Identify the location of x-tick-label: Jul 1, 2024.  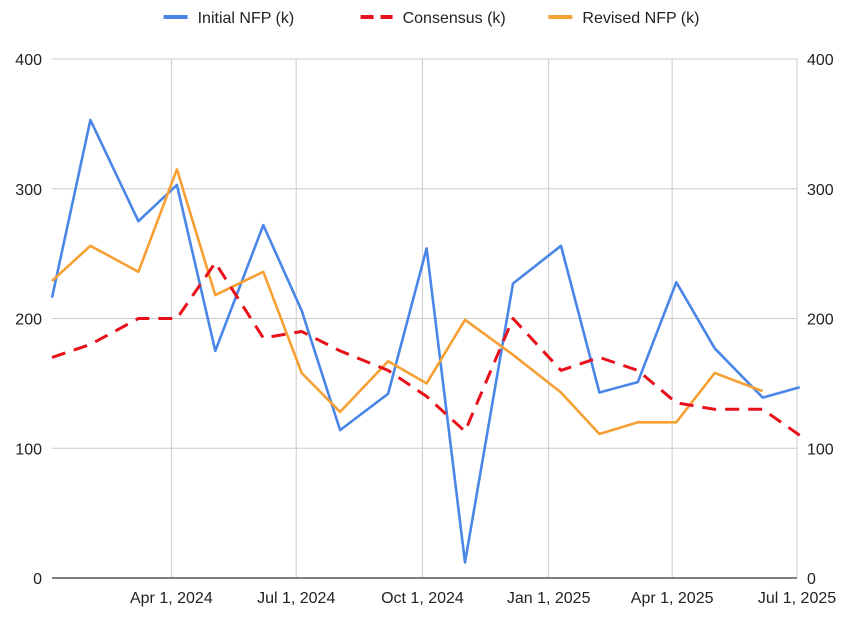
(296, 598).